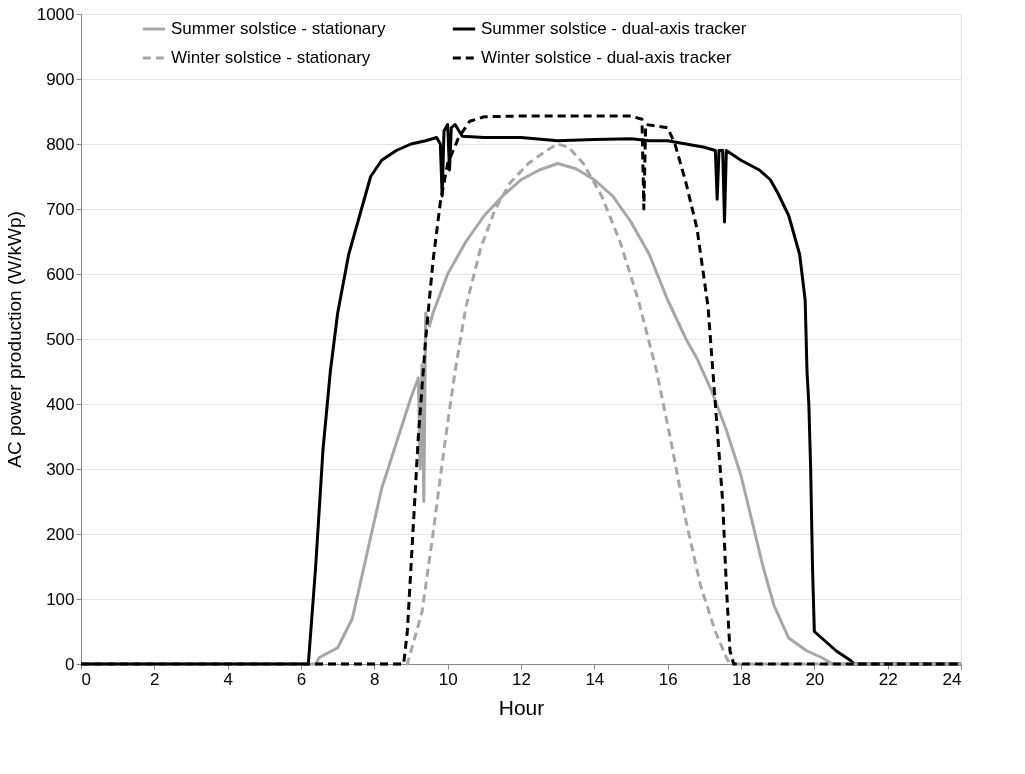  What do you see at coordinates (888, 679) in the screenshot?
I see `x-tick-label: 22` at bounding box center [888, 679].